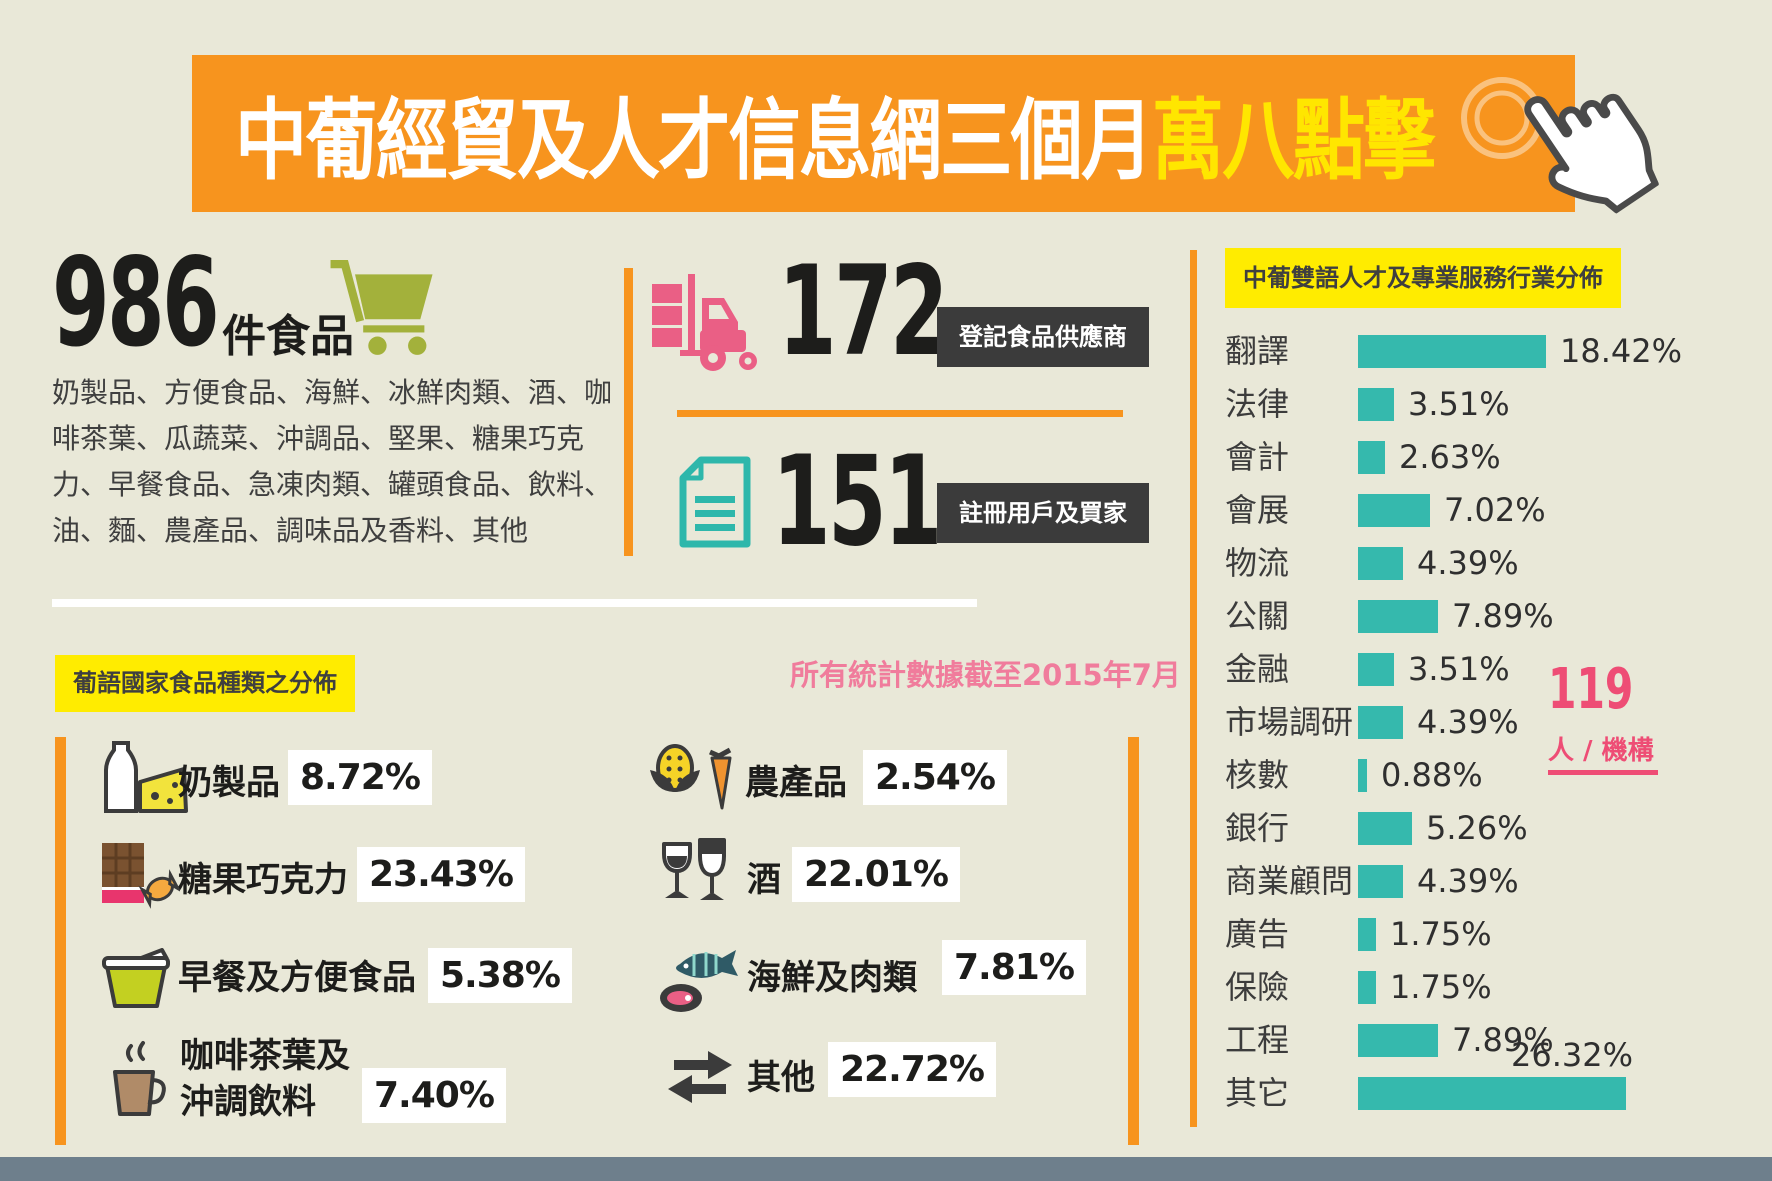 The height and width of the screenshot is (1181, 1772). I want to click on industry-row: 物流 4.39%, so click(1498, 563).